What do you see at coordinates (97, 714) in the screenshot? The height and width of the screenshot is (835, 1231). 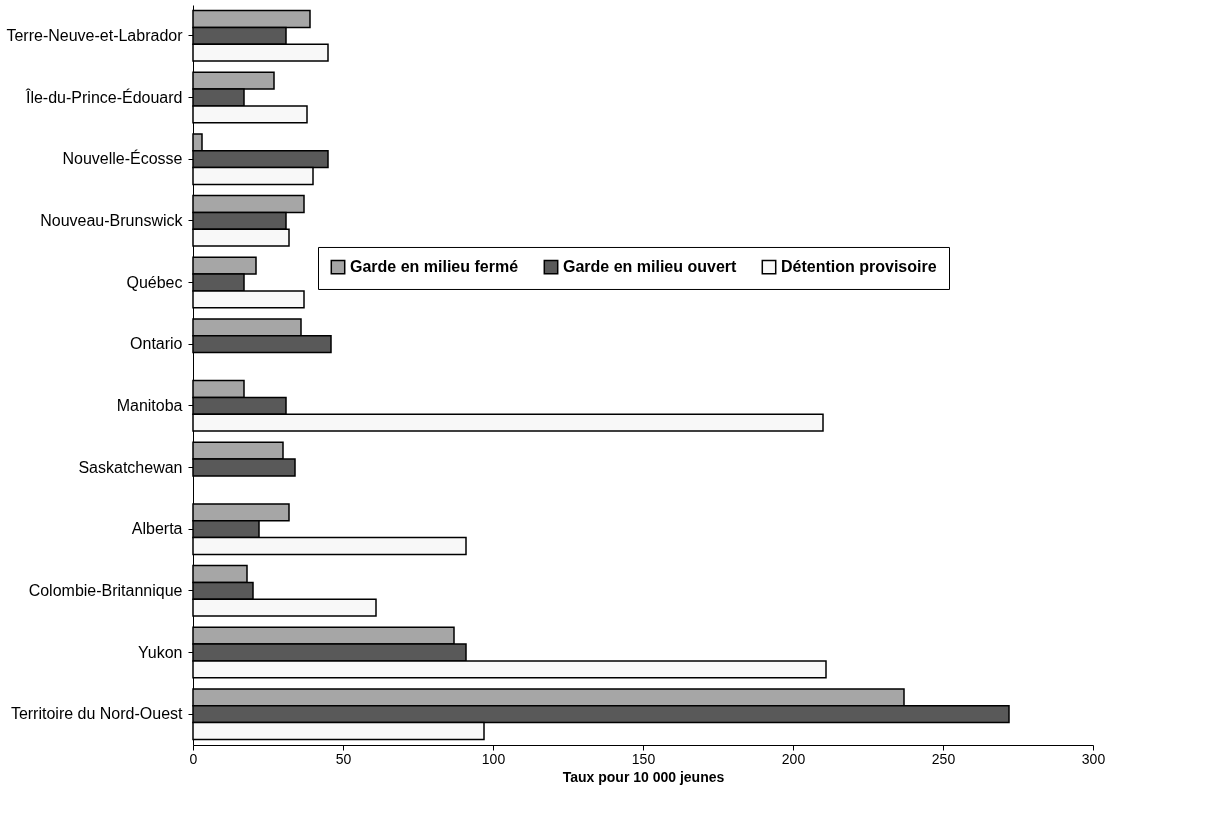 I see `y-tick-label: Territoire du Nord-Ouest` at bounding box center [97, 714].